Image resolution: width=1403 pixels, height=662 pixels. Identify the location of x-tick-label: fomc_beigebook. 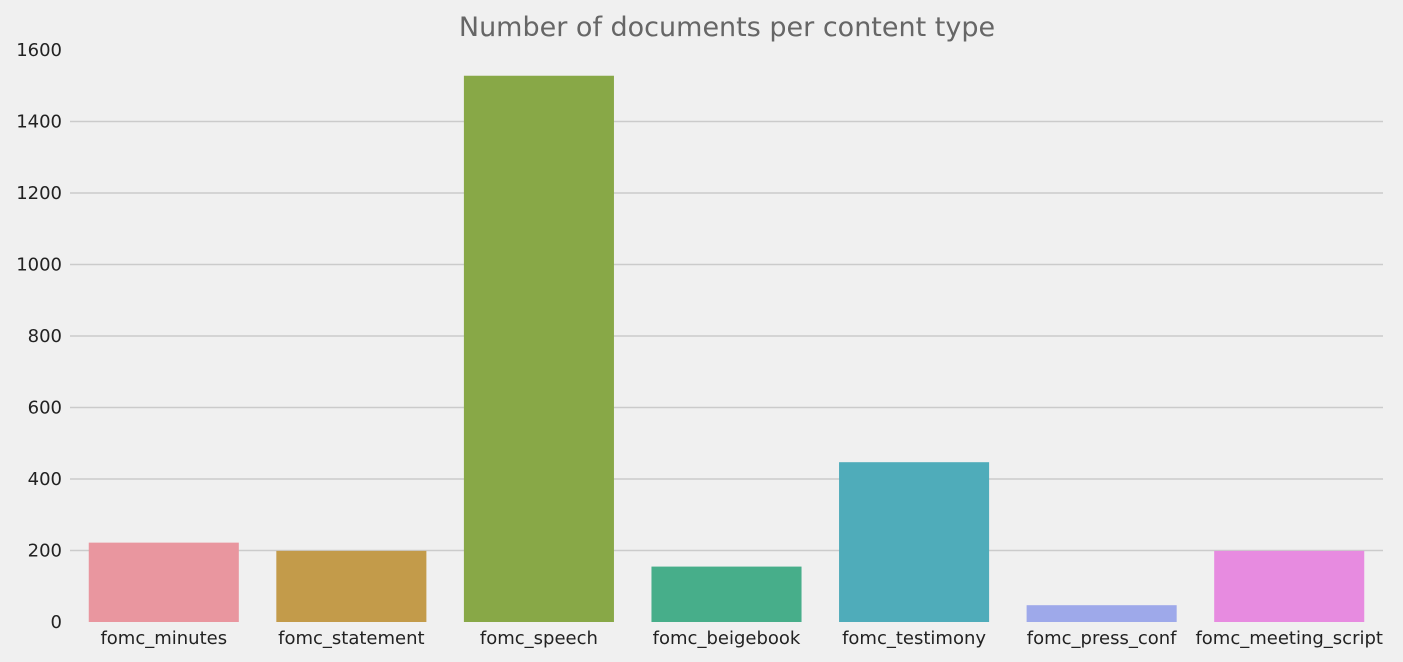
(727, 638).